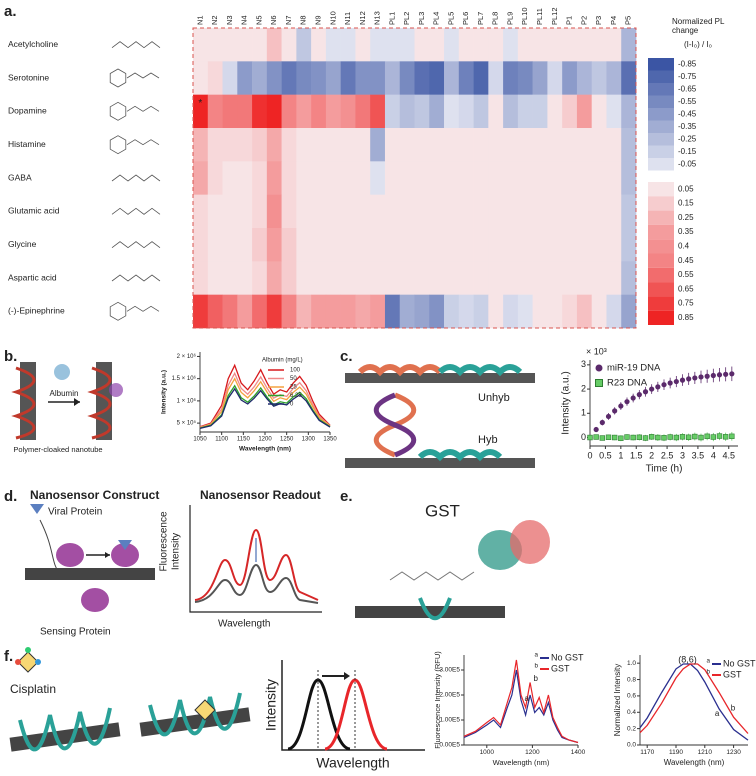 The width and height of the screenshot is (756, 776). I want to click on panel-label: c., so click(346, 356).